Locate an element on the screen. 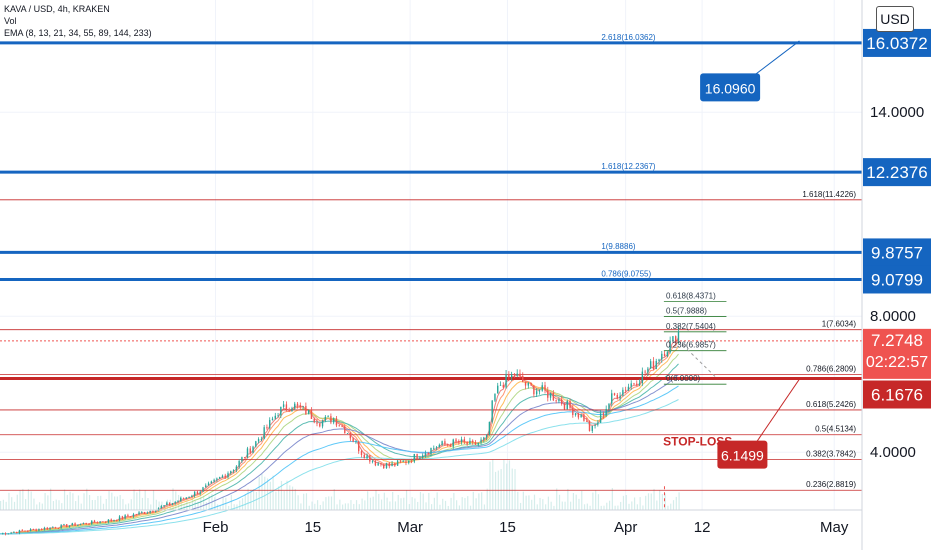  stop-callout-box is located at coordinates (742, 454).